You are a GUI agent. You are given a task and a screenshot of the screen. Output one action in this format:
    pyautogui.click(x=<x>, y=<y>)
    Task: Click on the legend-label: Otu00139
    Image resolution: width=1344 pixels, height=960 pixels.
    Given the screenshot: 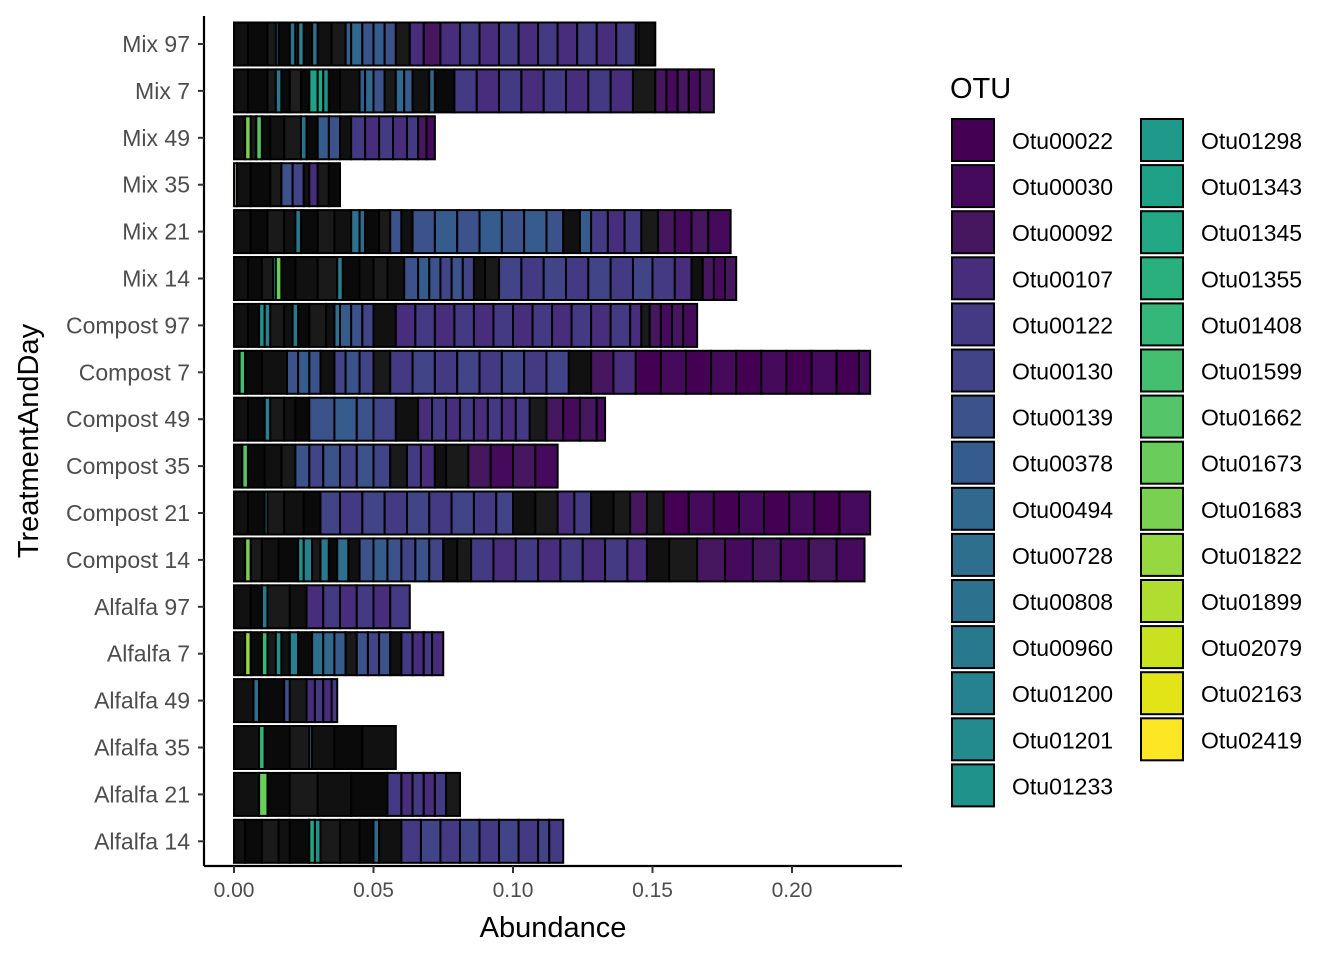 What is the action you would take?
    pyautogui.click(x=1062, y=418)
    